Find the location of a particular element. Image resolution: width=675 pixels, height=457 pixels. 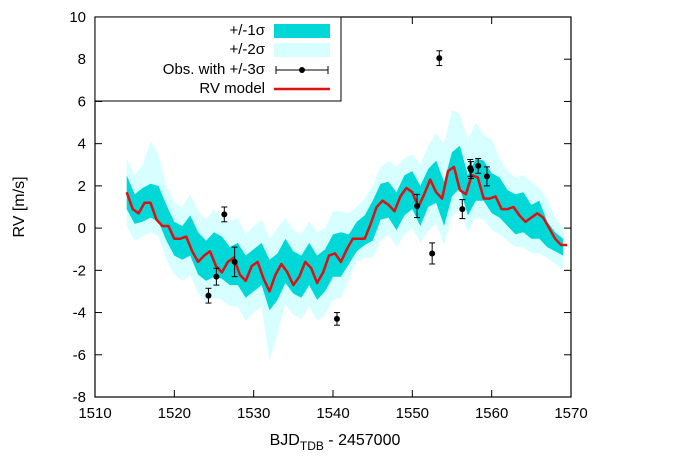

y-axis-label: RV [m/s] is located at coordinates (19, 206).